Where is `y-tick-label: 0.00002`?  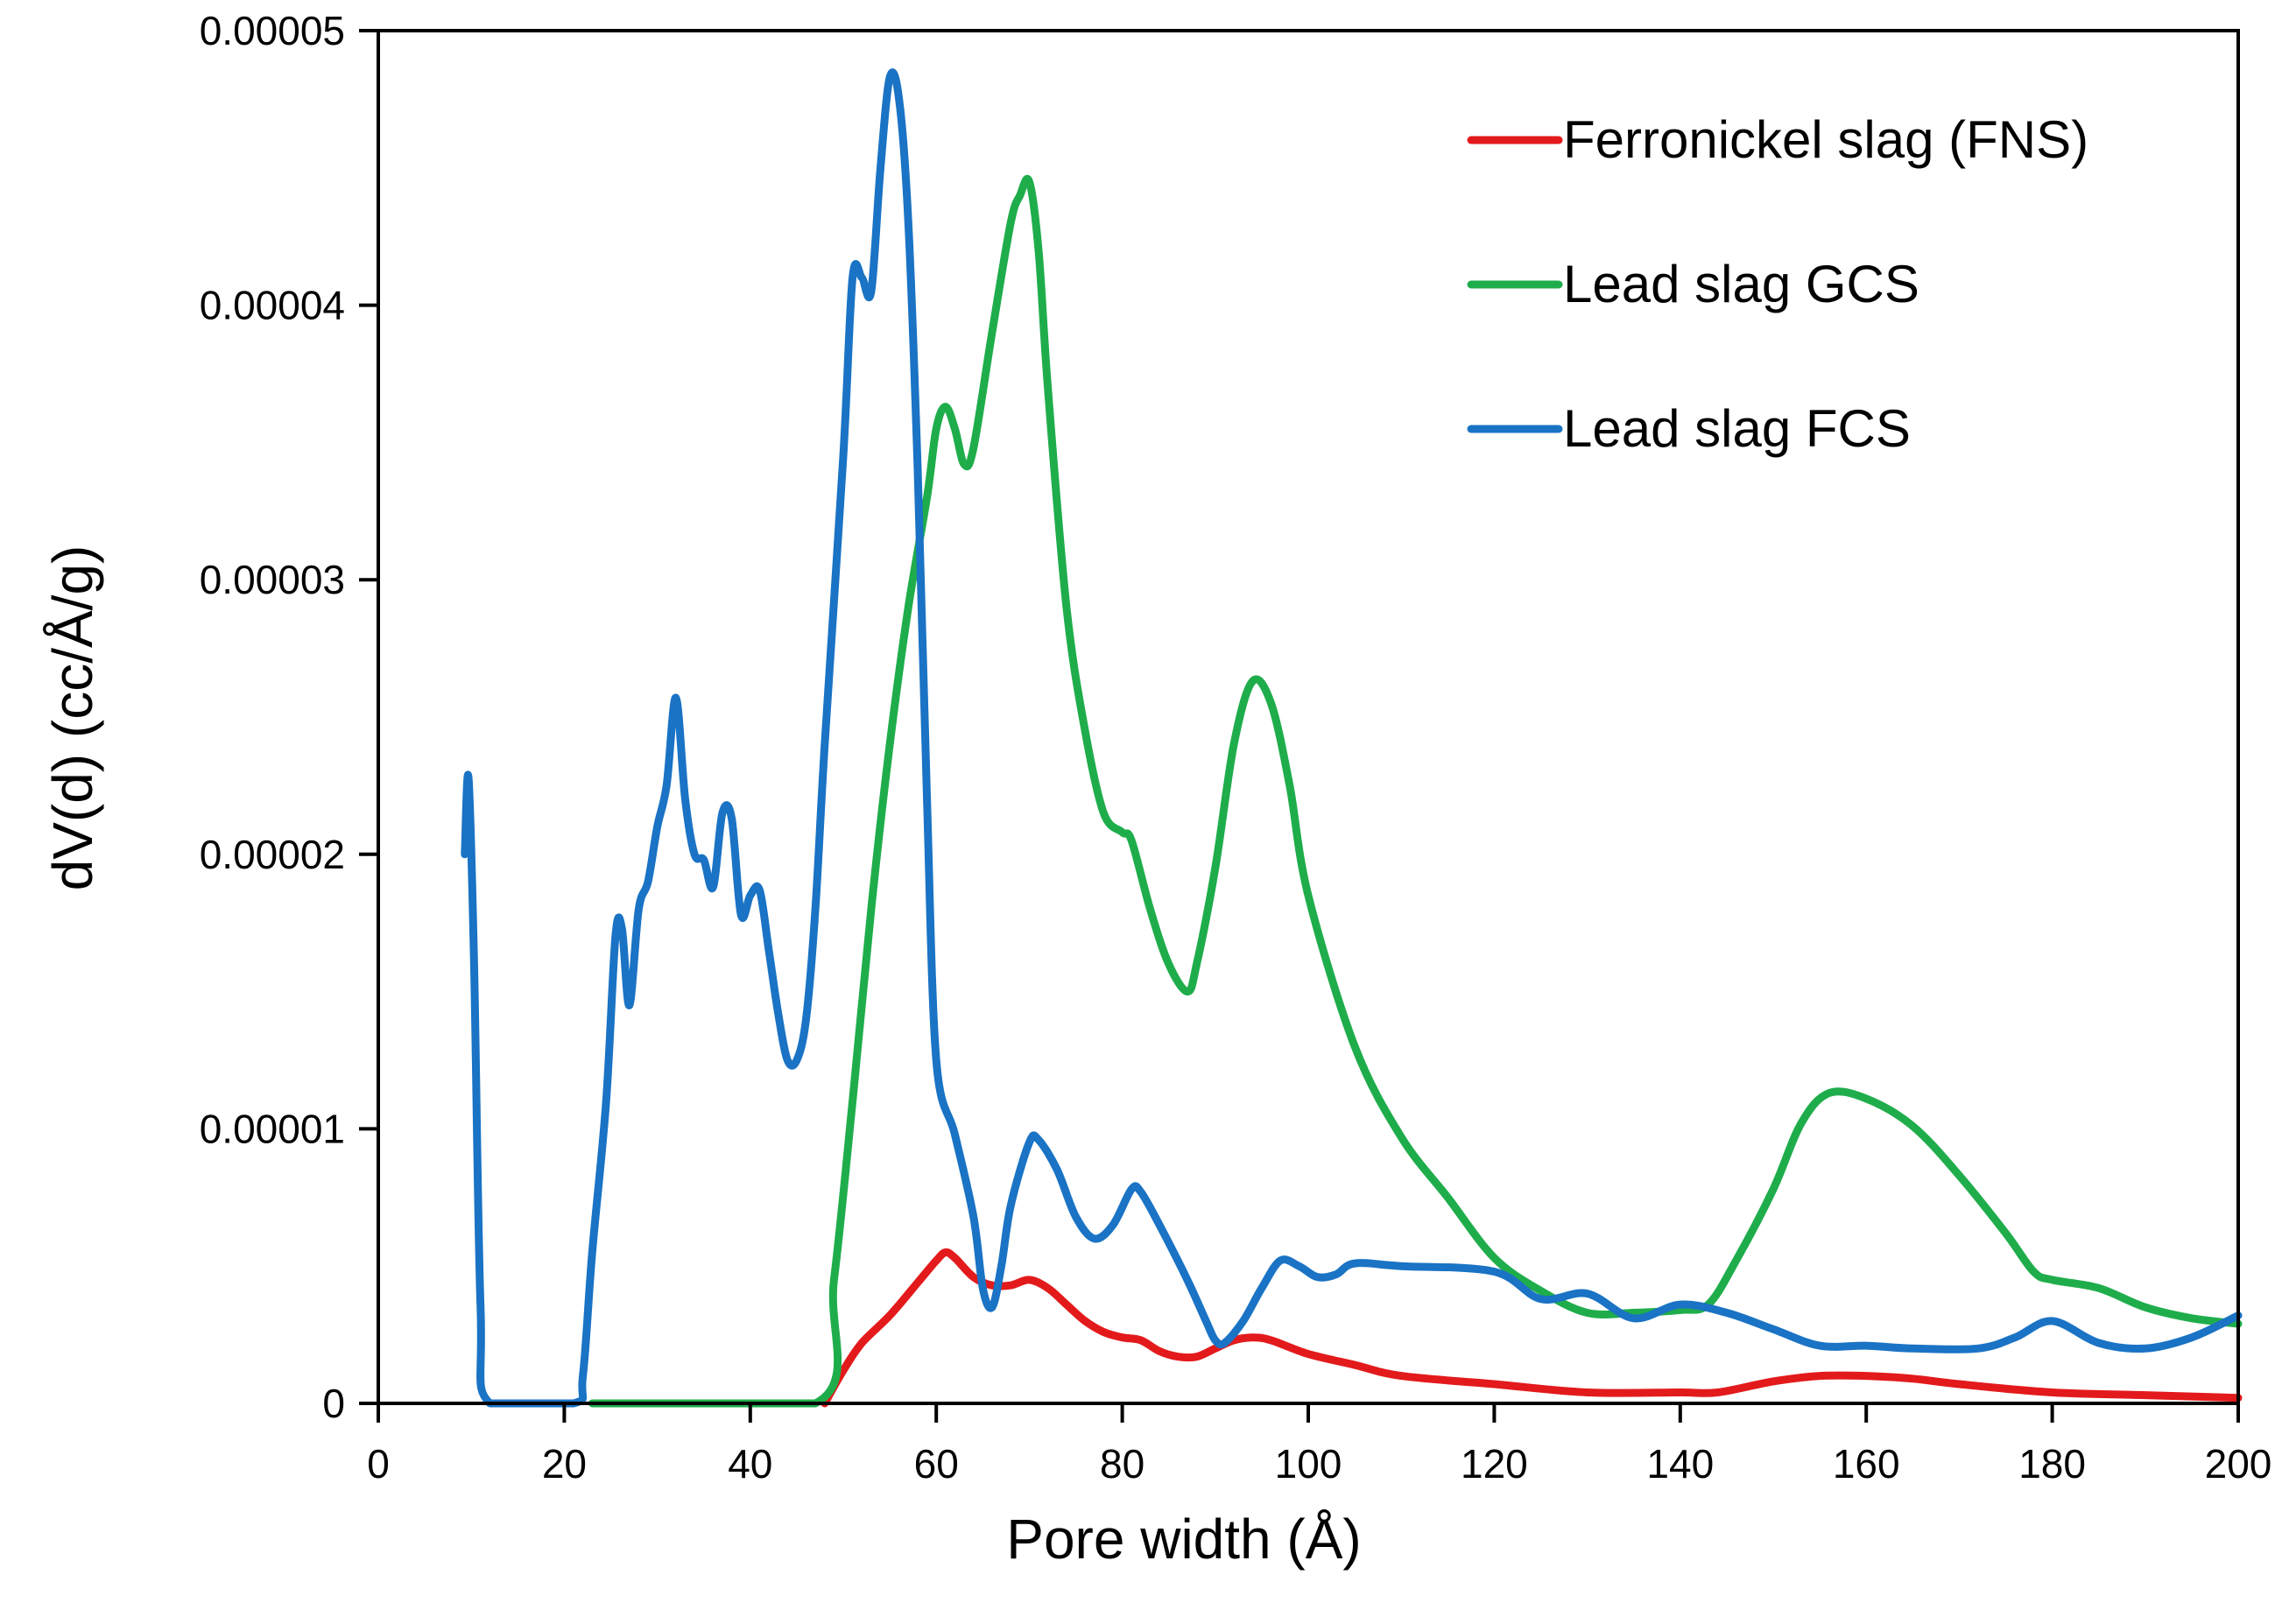 y-tick-label: 0.00002 is located at coordinates (272, 854).